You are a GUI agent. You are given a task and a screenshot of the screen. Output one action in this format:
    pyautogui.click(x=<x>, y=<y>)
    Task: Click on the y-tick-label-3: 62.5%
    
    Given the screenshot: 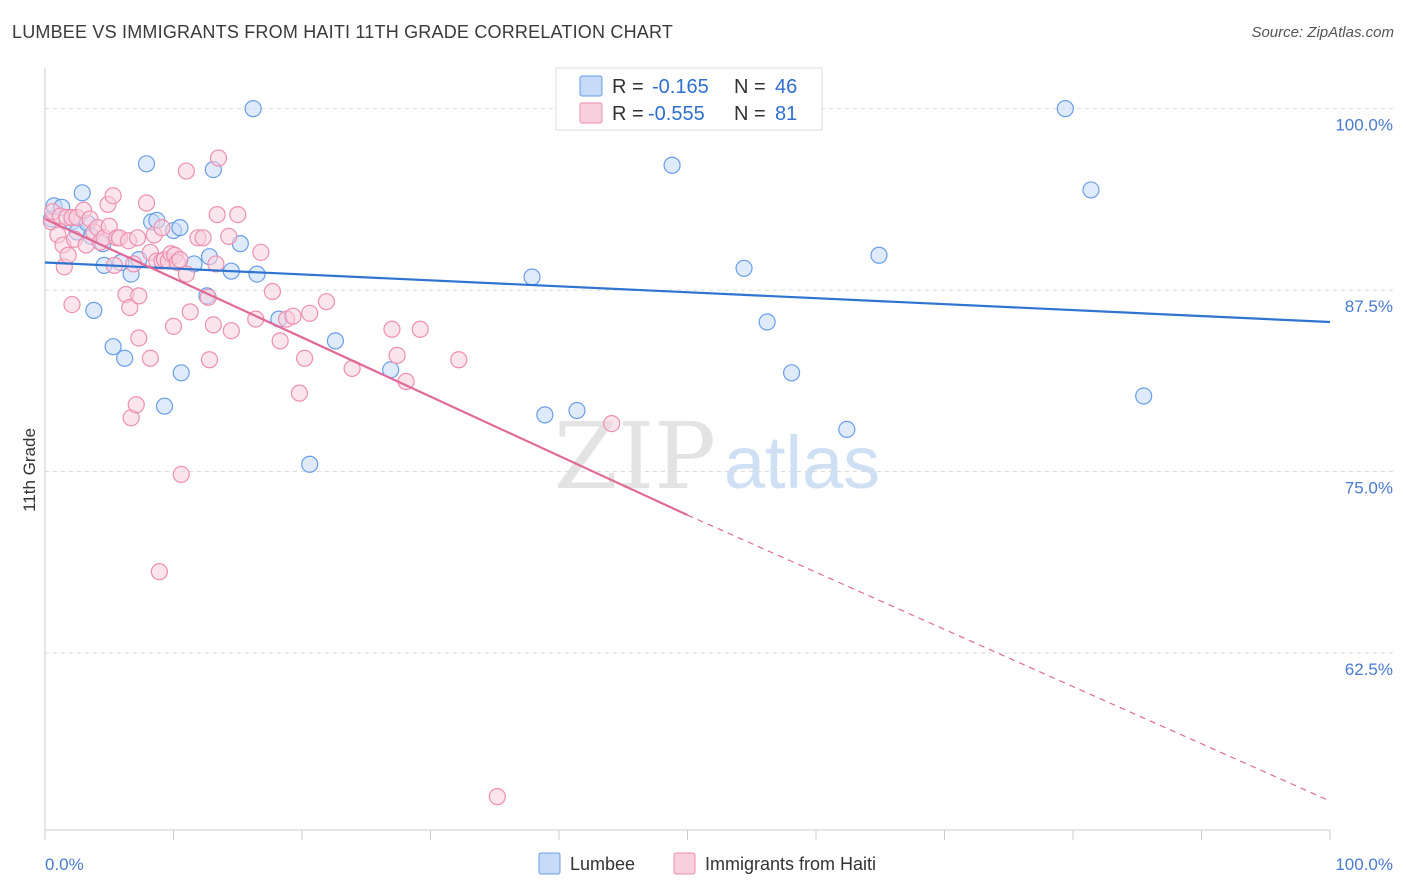 What is the action you would take?
    pyautogui.click(x=1369, y=669)
    